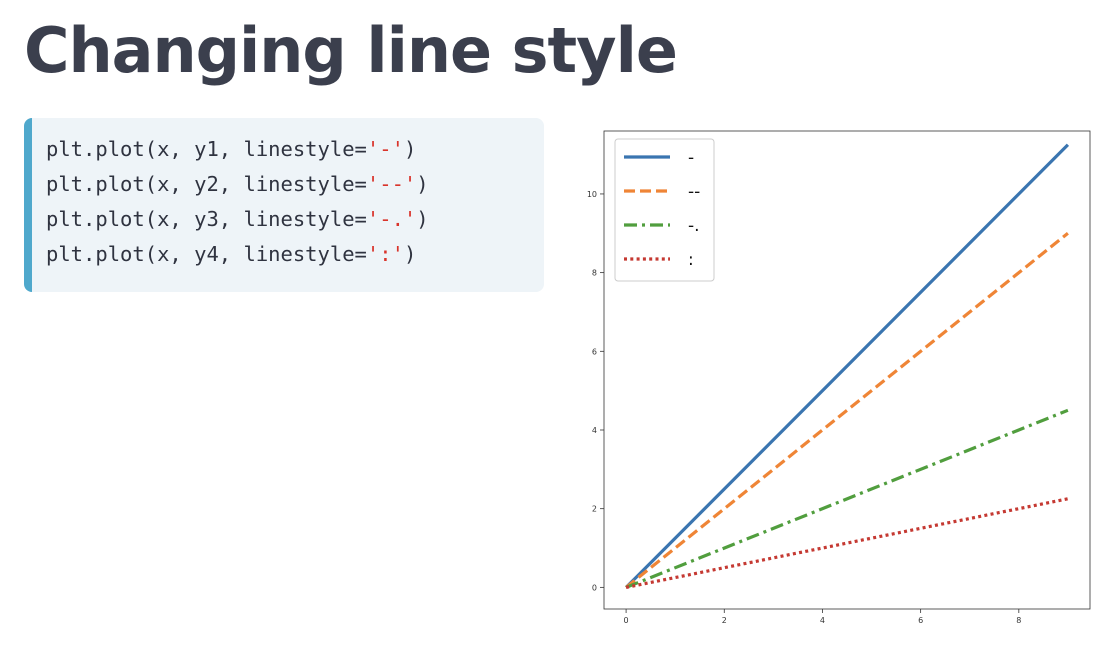 The height and width of the screenshot is (654, 1120). Describe the element at coordinates (691, 158) in the screenshot. I see `legend-label: -` at that location.